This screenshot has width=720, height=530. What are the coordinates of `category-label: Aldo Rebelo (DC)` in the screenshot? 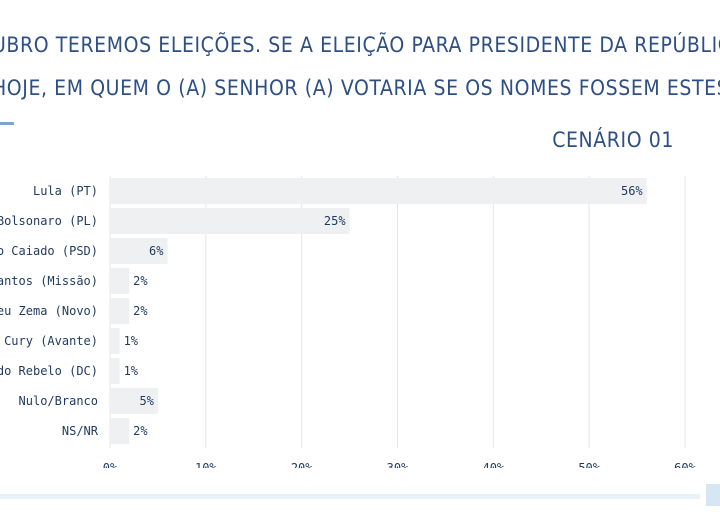 It's located at (49, 371).